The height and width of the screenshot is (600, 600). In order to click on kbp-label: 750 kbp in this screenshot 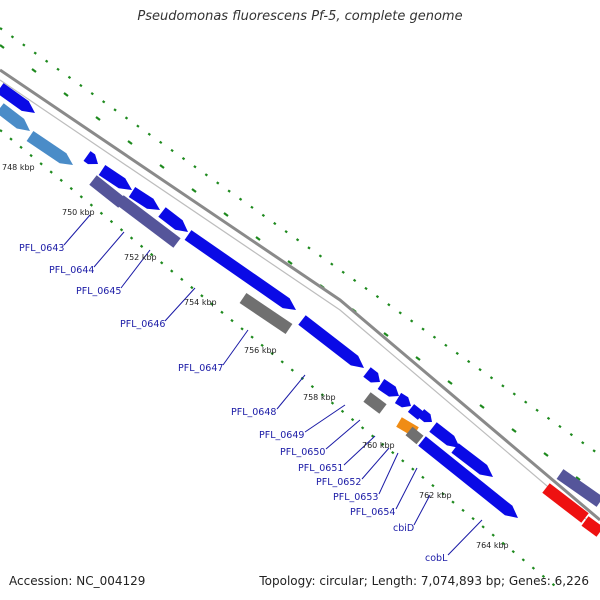, I will do `click(78, 212)`.